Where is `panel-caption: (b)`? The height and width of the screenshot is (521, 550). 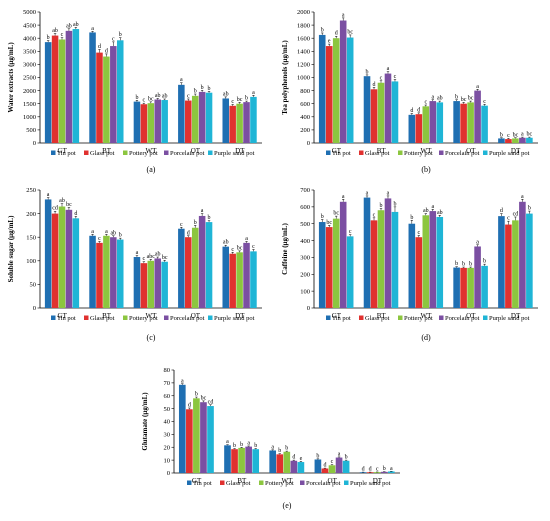
panel-caption: (b) is located at coordinates (426, 169).